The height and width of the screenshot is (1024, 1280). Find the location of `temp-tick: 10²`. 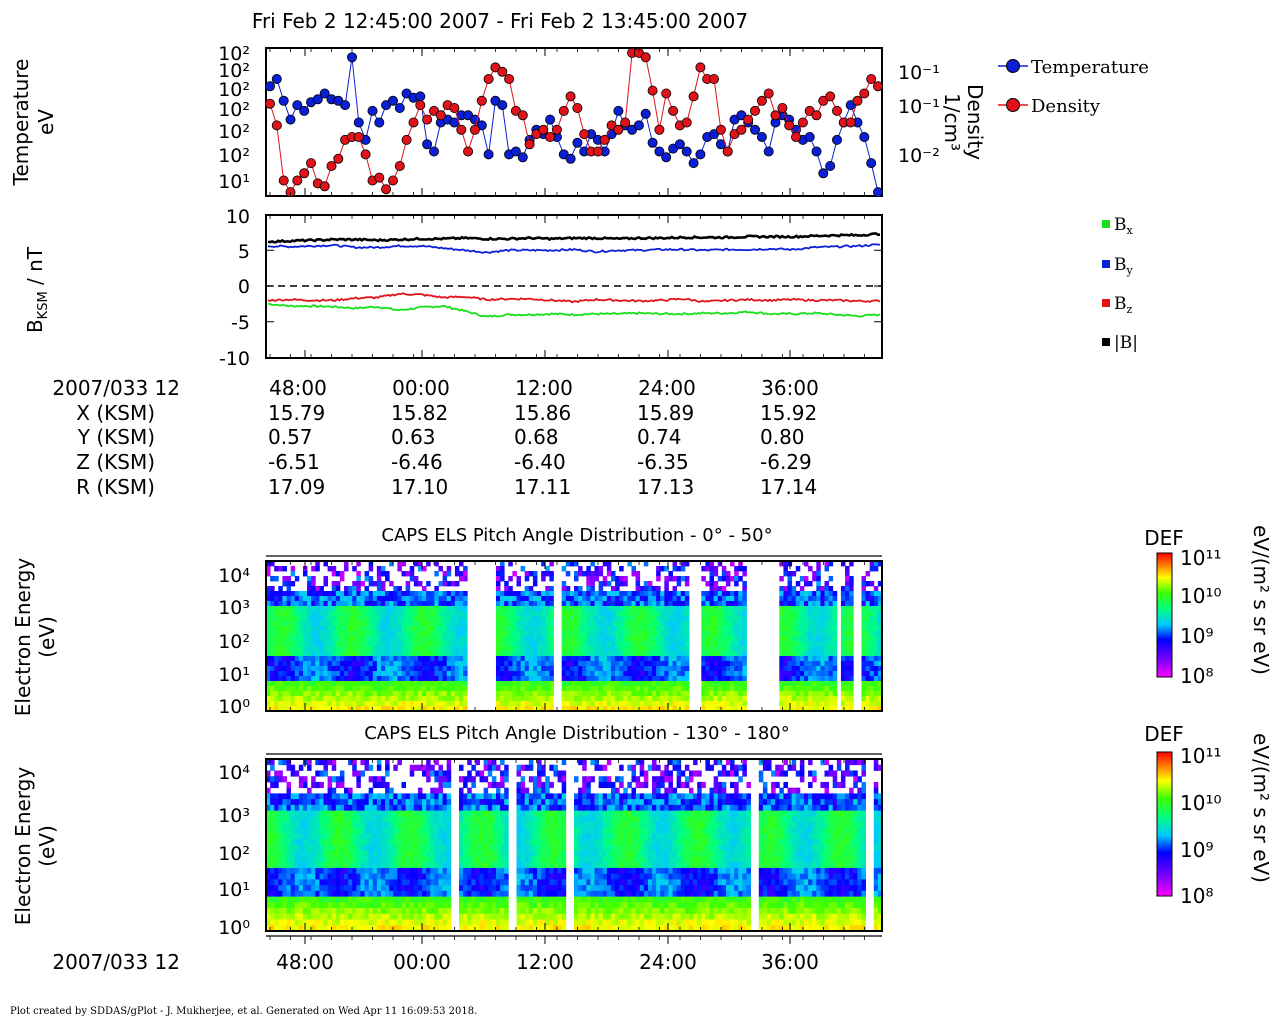

temp-tick: 10² is located at coordinates (234, 54).